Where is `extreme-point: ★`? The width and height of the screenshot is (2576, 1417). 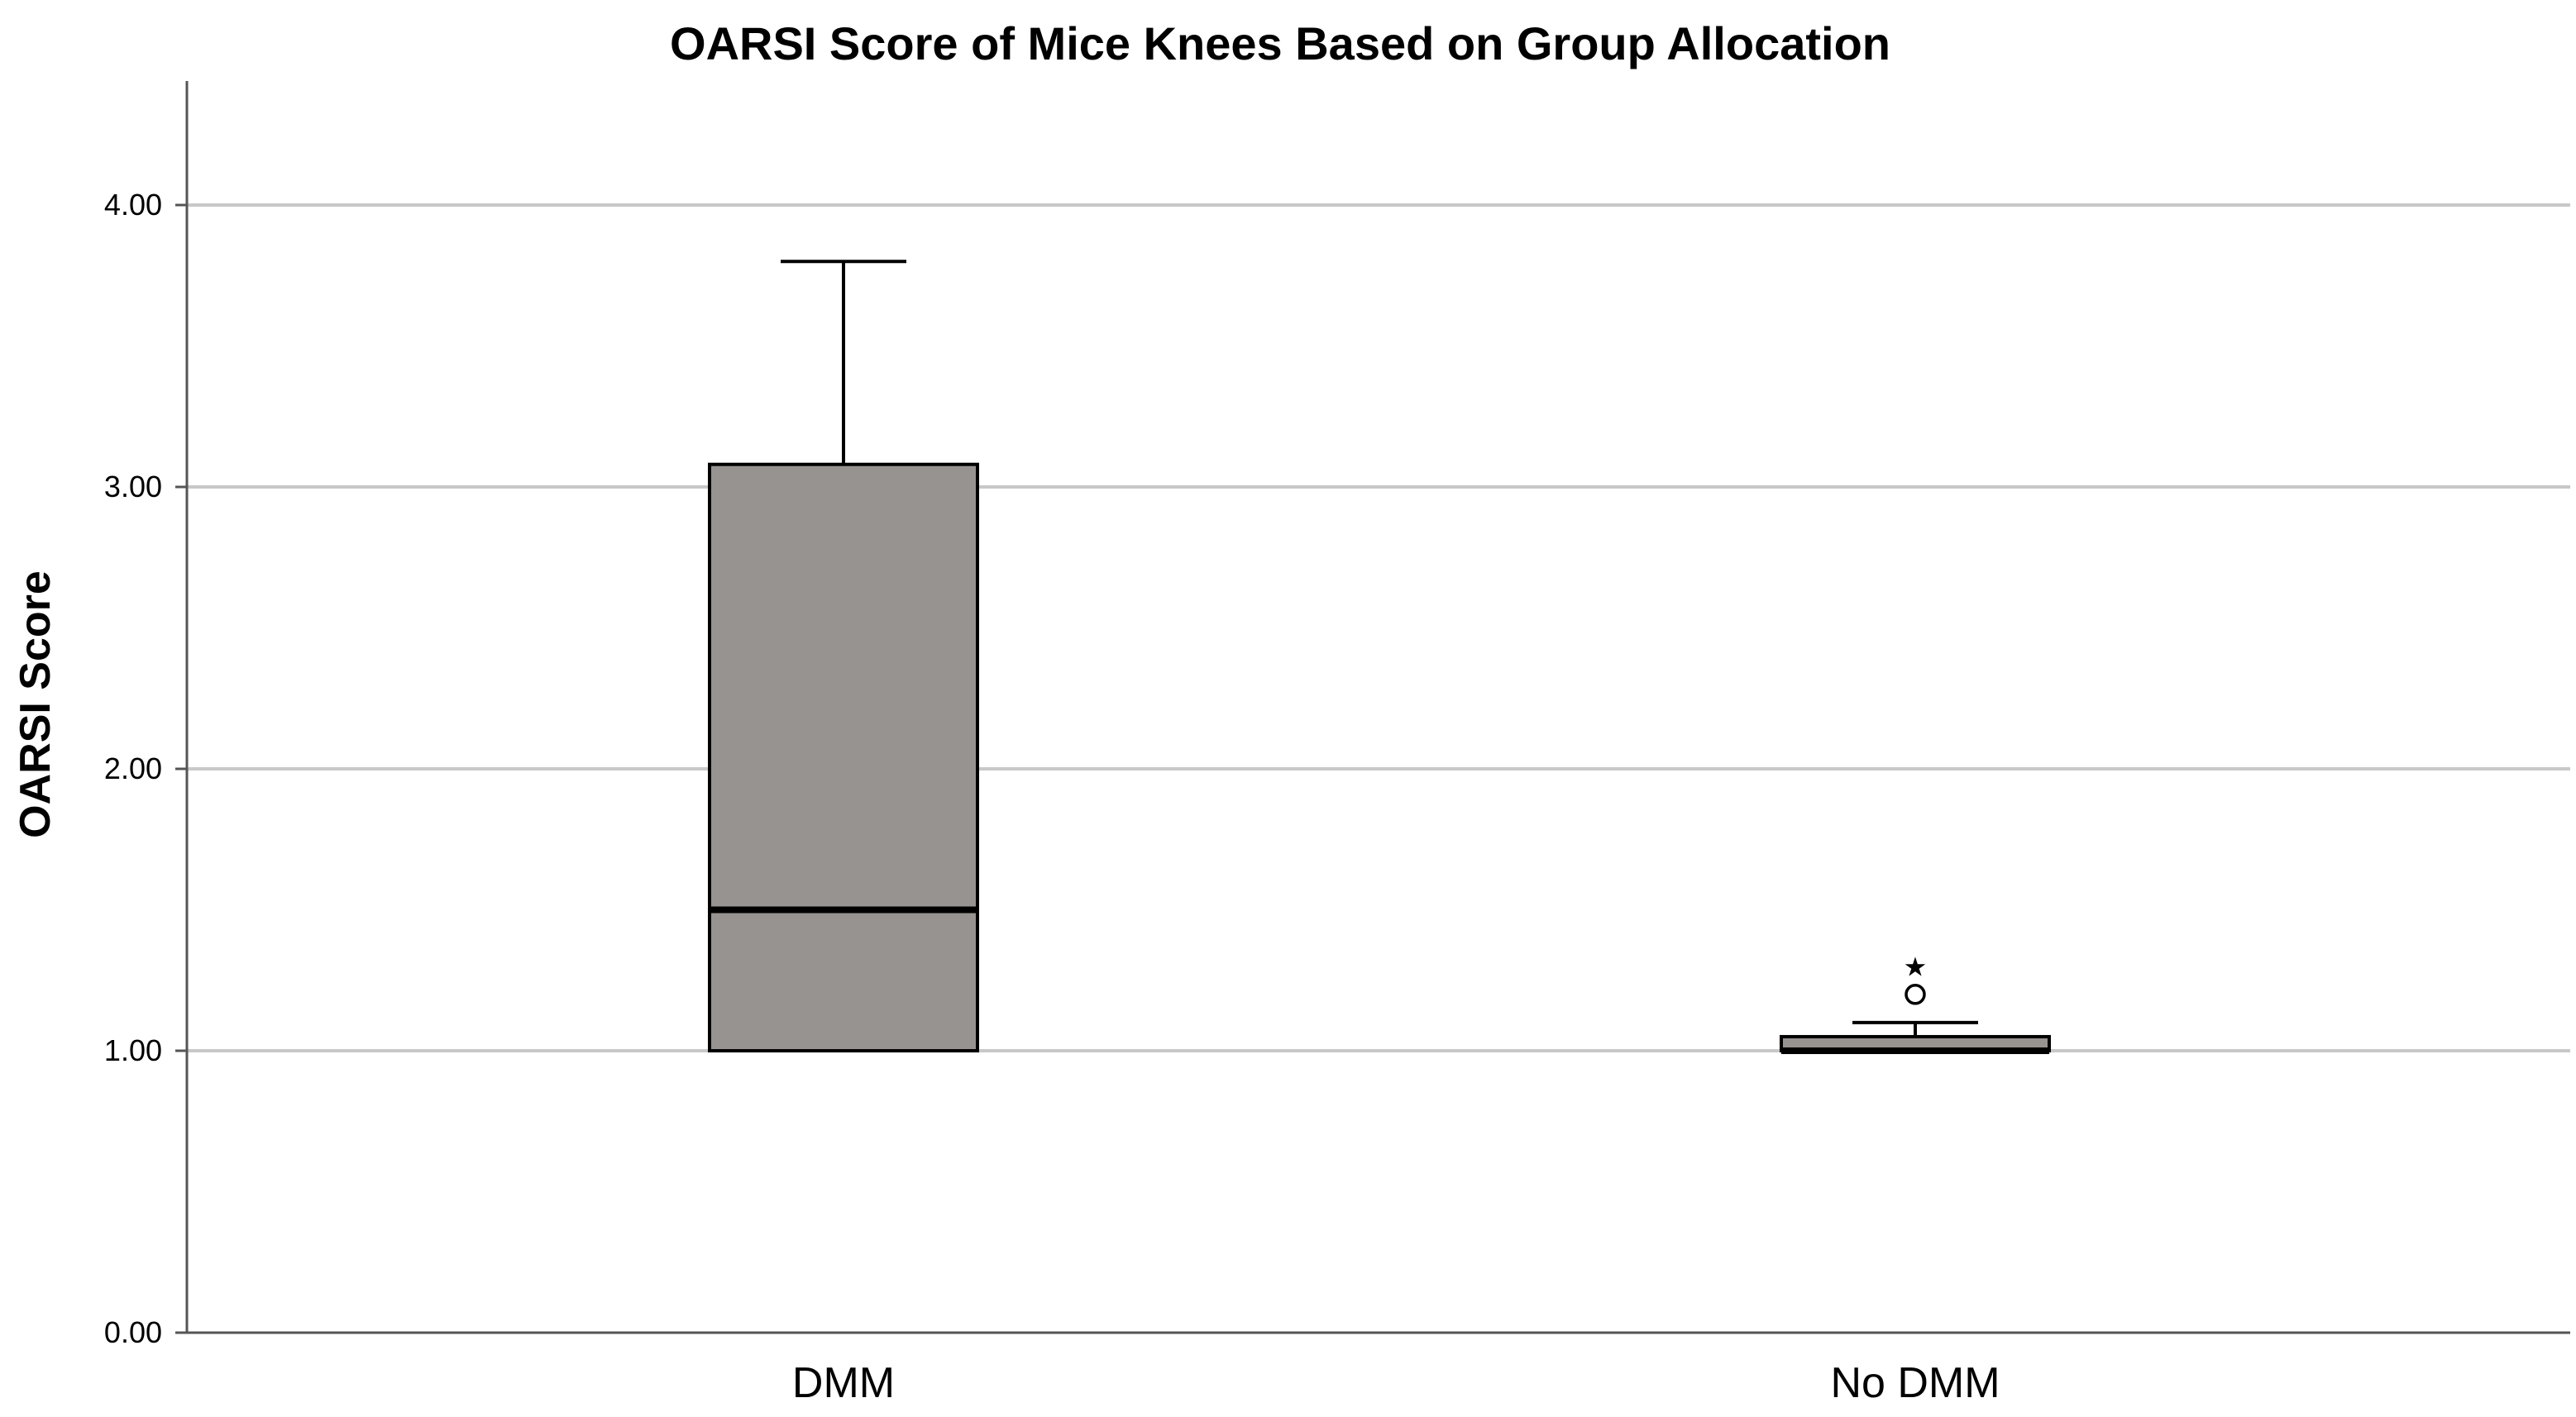 extreme-point: ★ is located at coordinates (1916, 967).